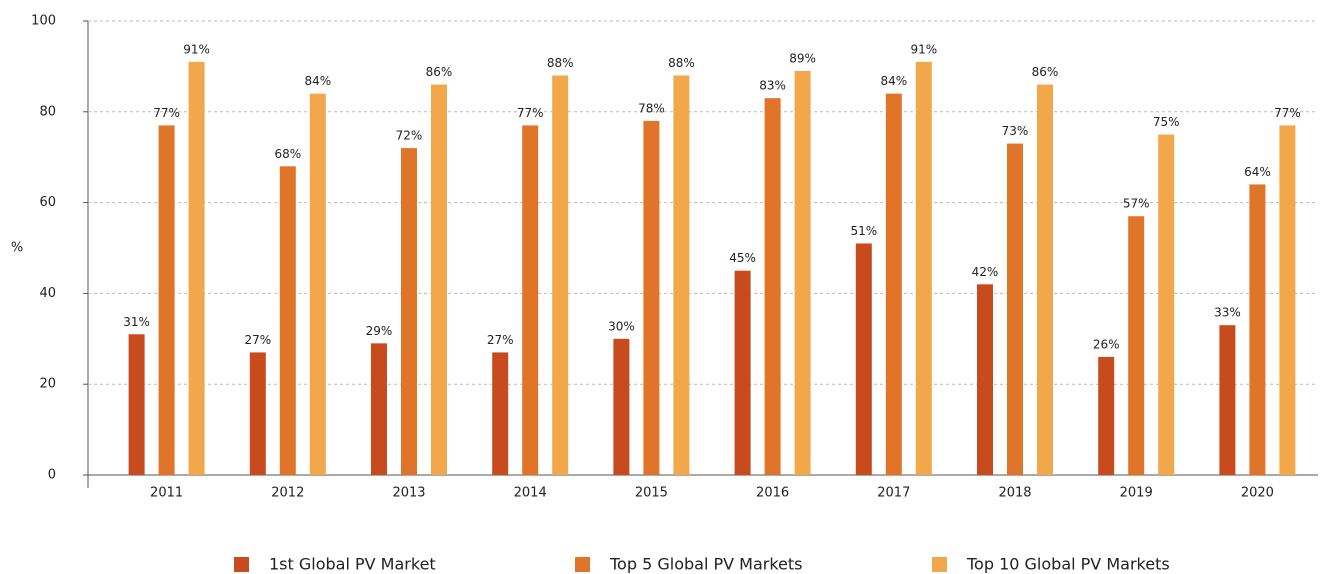  I want to click on y-tick-label: 0, so click(52, 475).